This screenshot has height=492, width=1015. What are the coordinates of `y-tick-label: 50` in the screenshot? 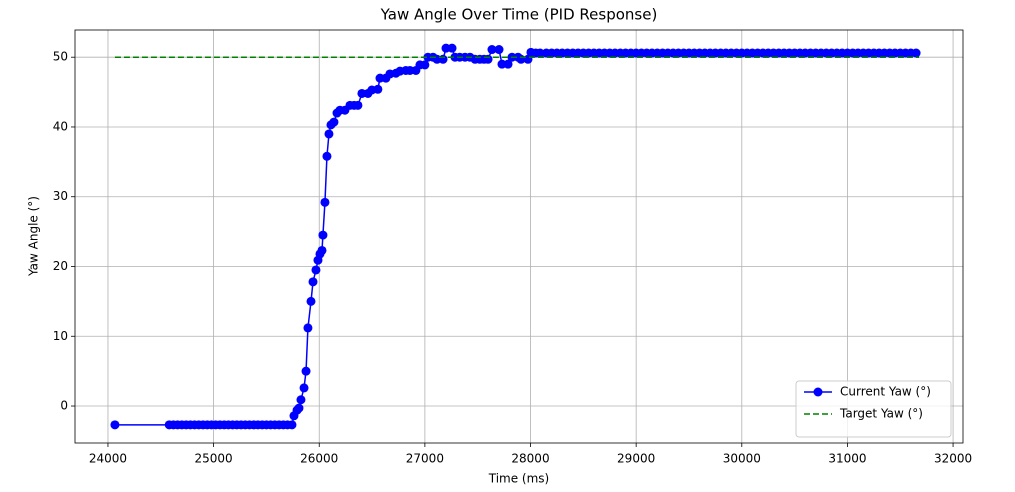 It's located at (60, 57).